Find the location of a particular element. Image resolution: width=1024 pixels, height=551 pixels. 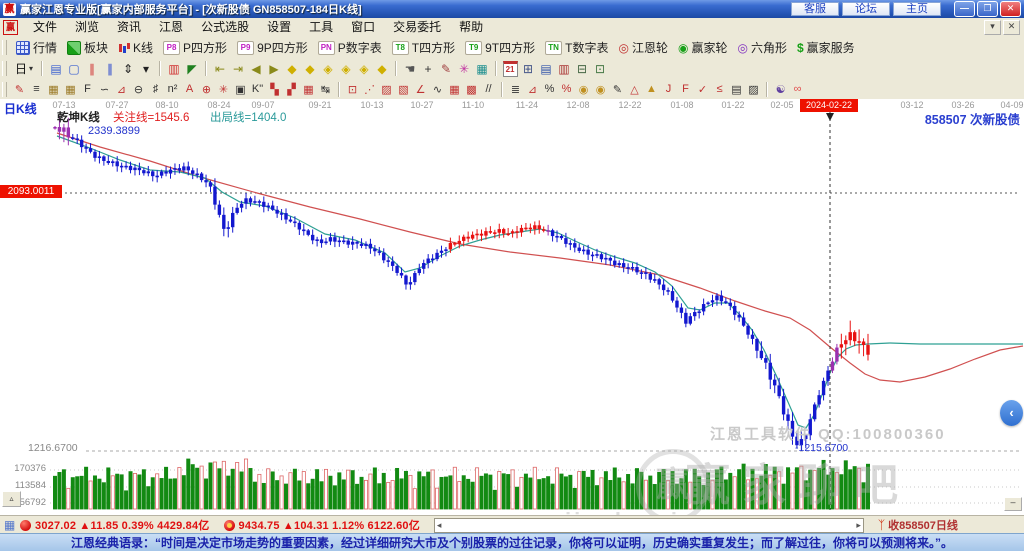

levels-icon: ≣ is located at coordinates (515, 89).